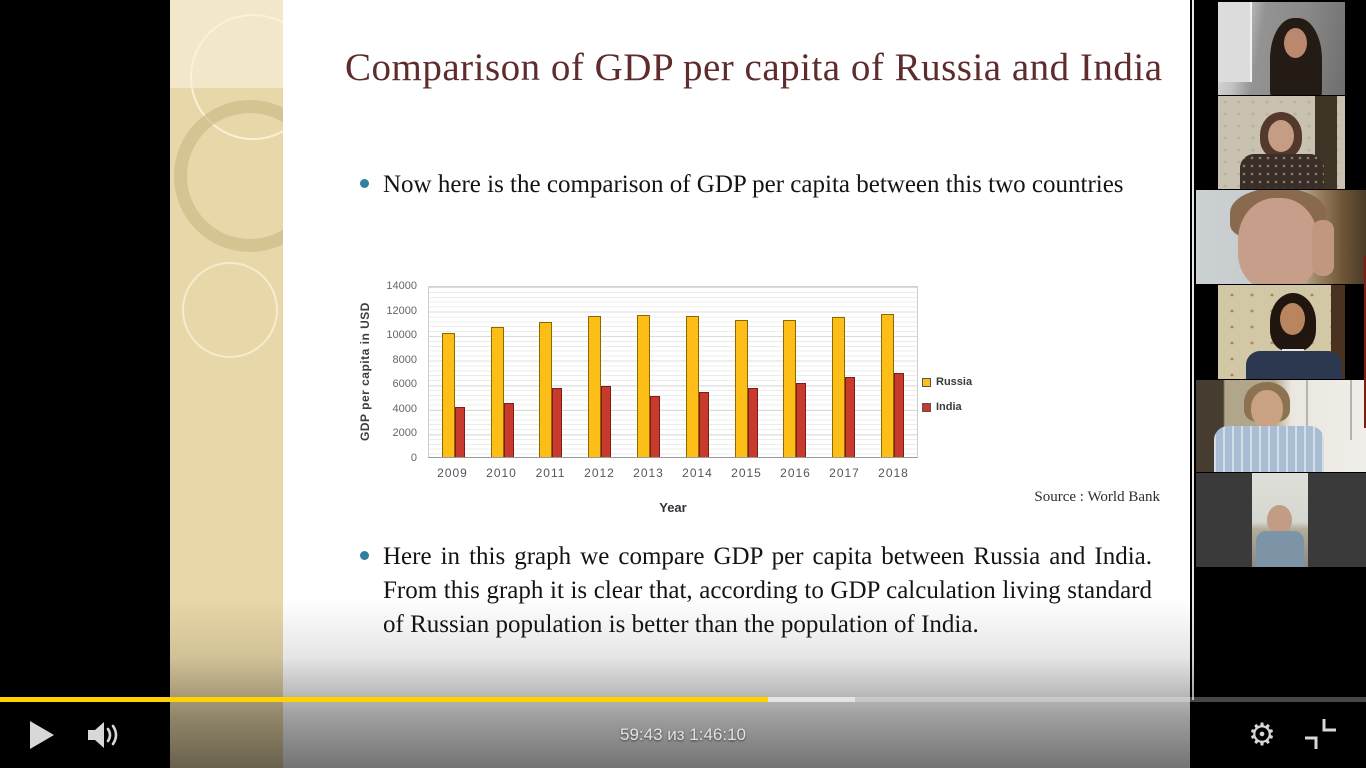 This screenshot has height=768, width=1366. I want to click on bar-group-2014, so click(697, 372).